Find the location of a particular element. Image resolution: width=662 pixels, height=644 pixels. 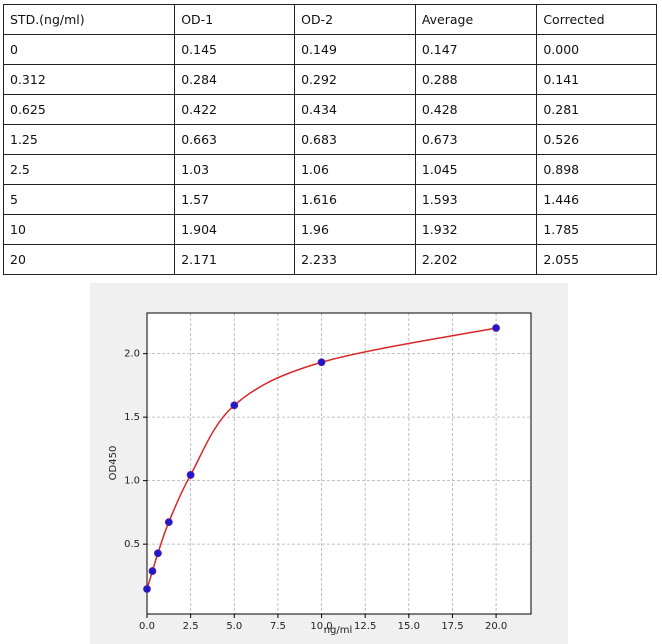

table-cell: STD.(ng/ml) is located at coordinates (89, 19).